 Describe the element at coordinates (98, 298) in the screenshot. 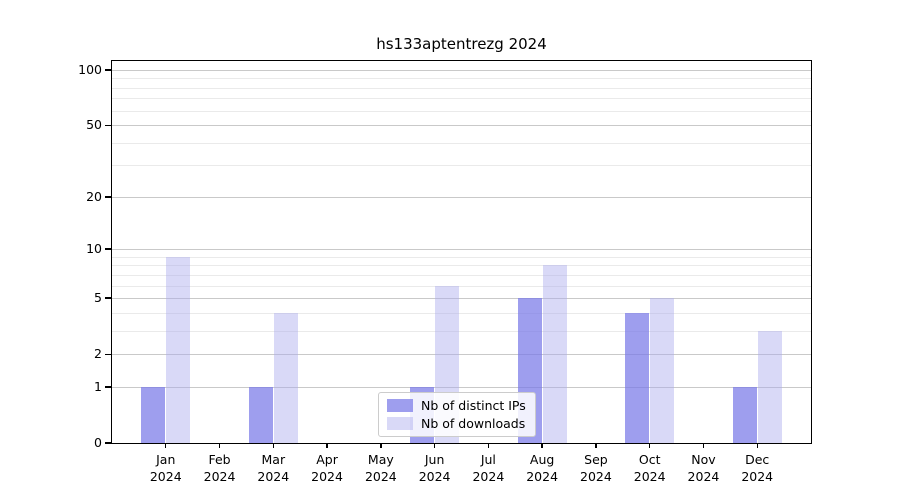

I see `y-tick-label: 5` at that location.